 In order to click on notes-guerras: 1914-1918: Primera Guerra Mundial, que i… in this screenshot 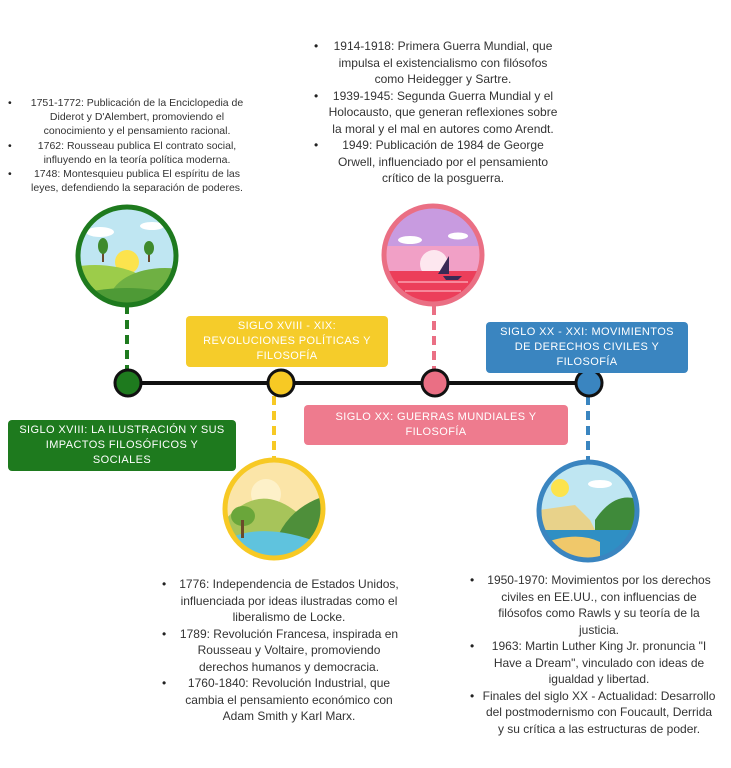, I will do `click(437, 112)`.